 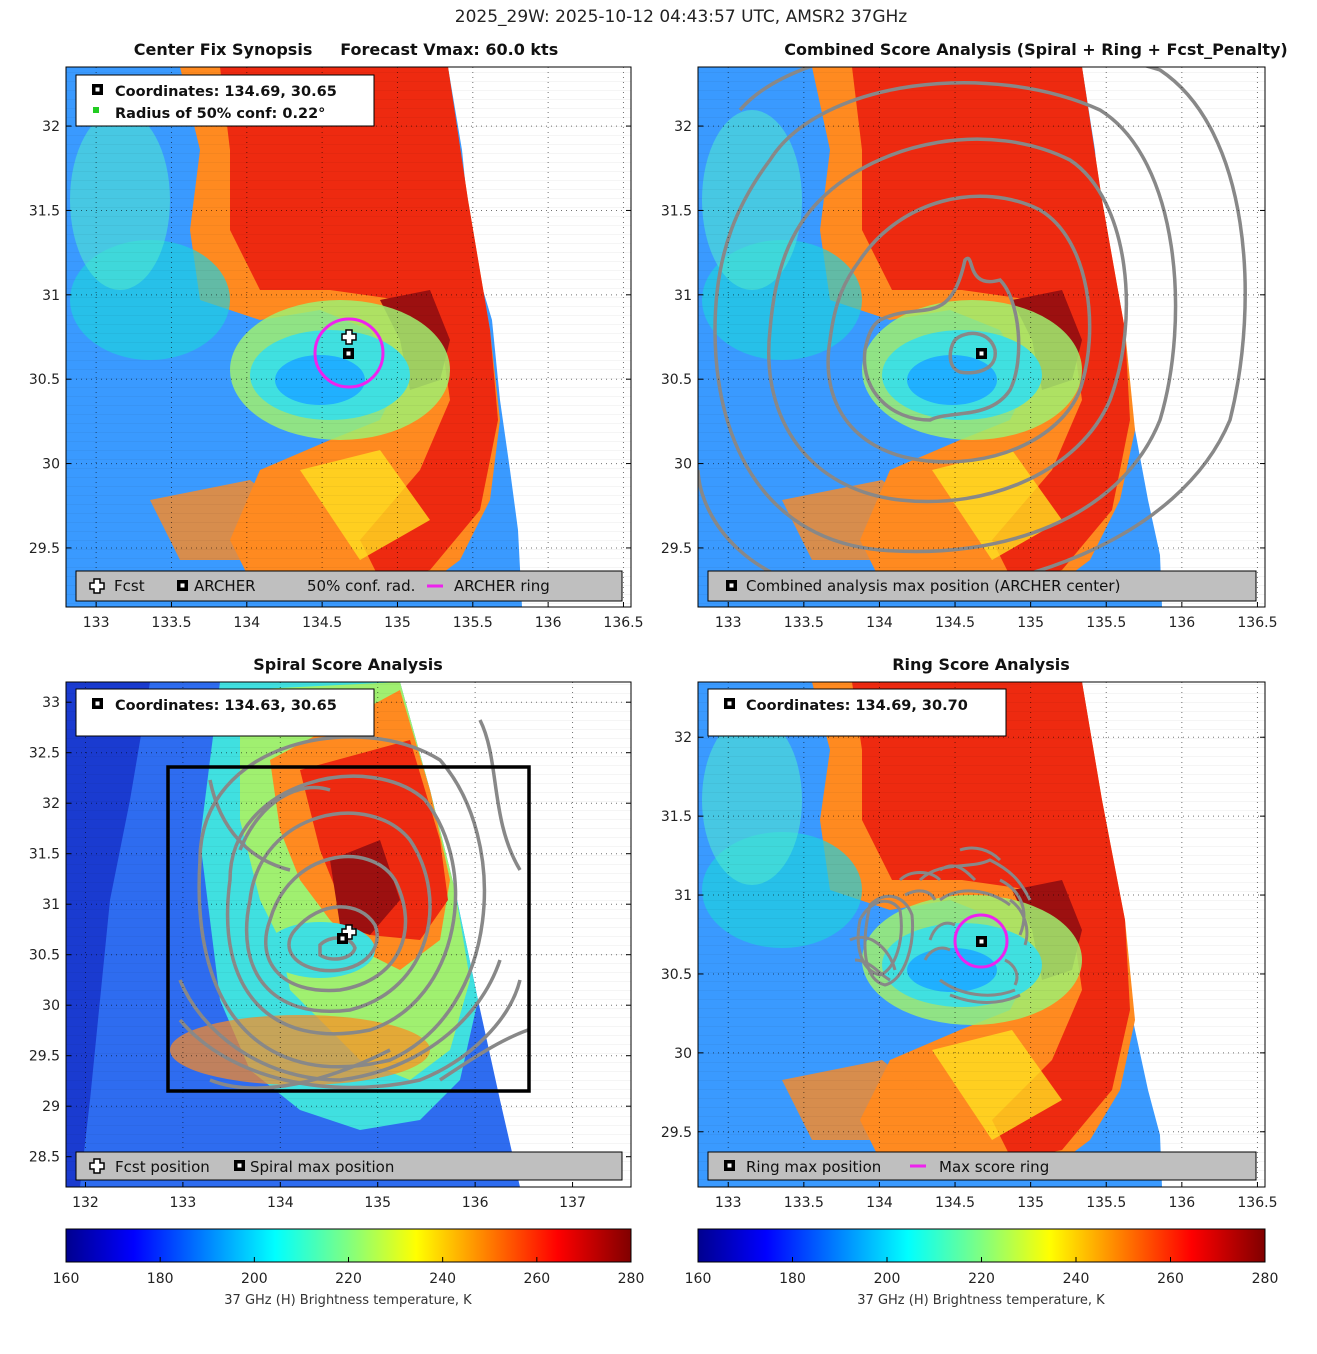 I want to click on y-tick-label: 32.5, so click(x=44, y=754).